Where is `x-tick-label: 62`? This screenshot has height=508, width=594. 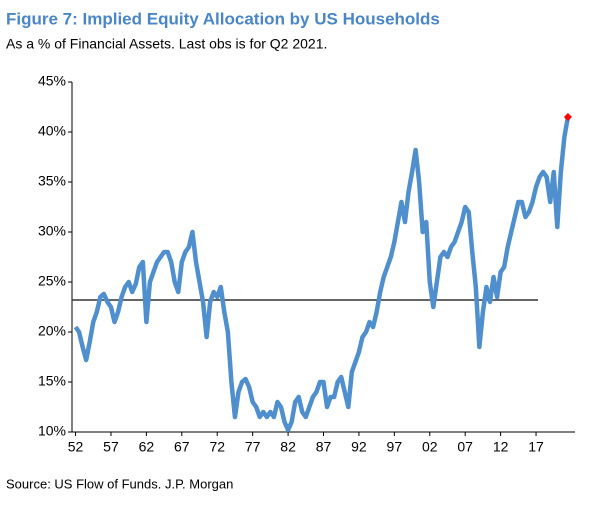
x-tick-label: 62 is located at coordinates (147, 447).